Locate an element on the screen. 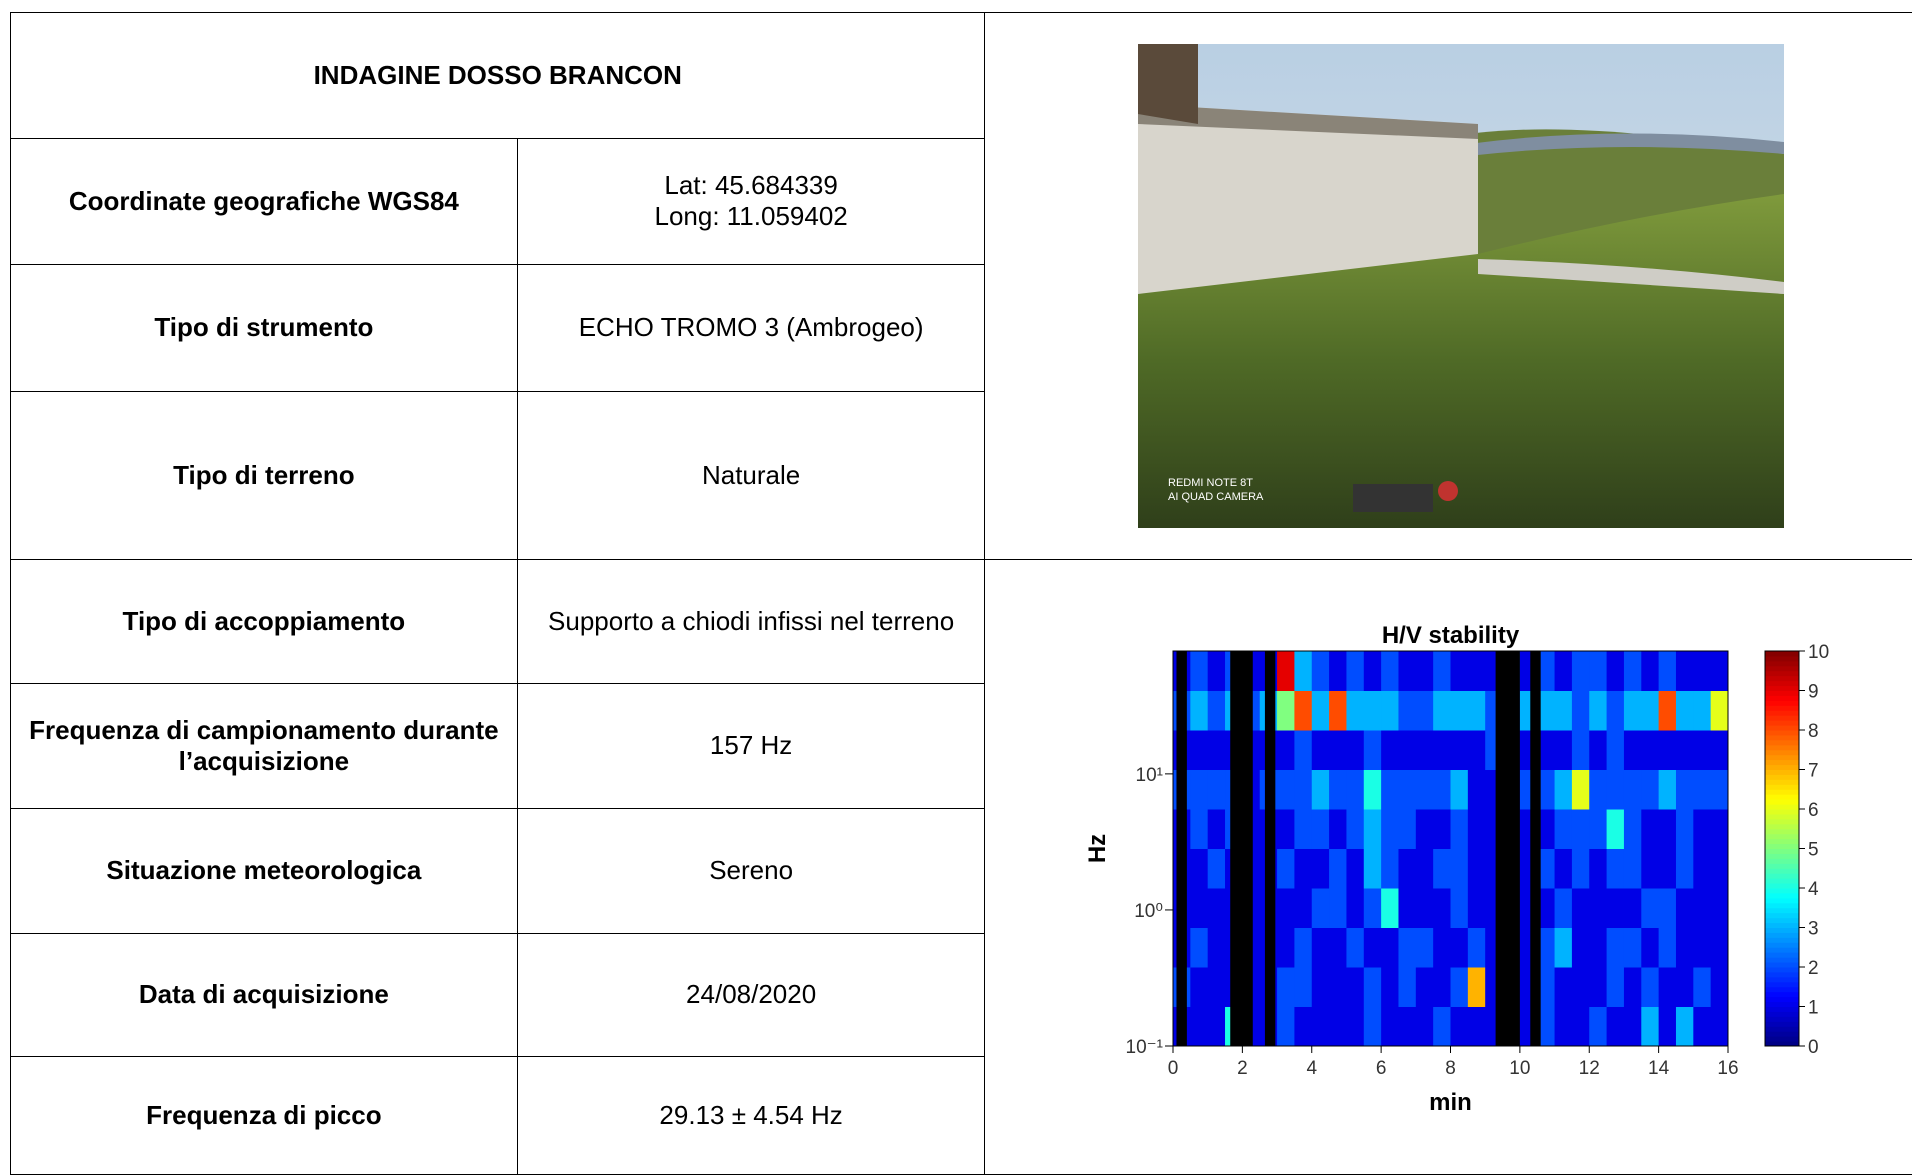 Image resolution: width=1912 pixels, height=1175 pixels. row-value: 29.13 ± 4.54 Hz is located at coordinates (751, 1115).